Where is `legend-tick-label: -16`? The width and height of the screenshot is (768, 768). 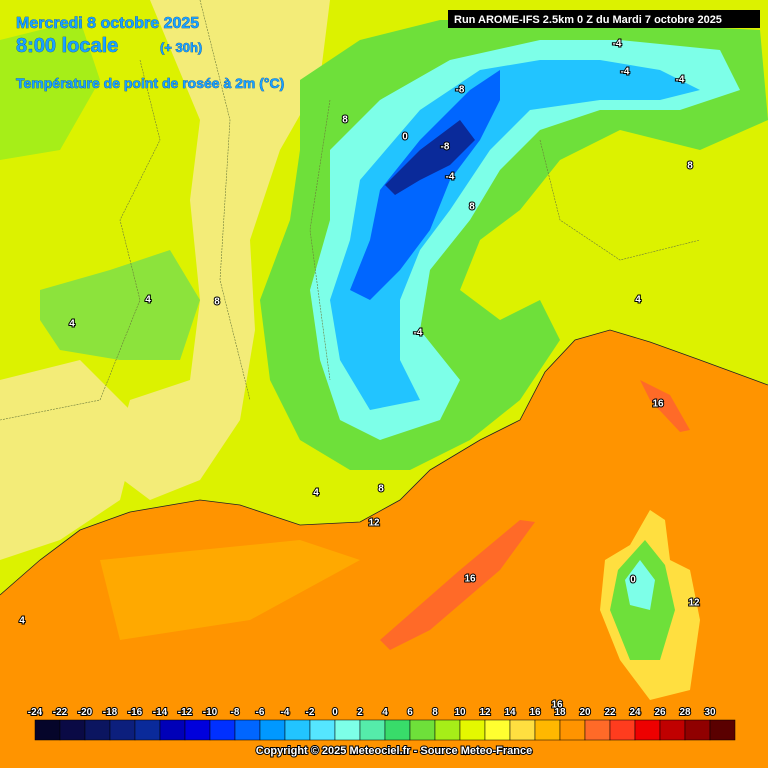
legend-tick-label: -16 is located at coordinates (135, 712).